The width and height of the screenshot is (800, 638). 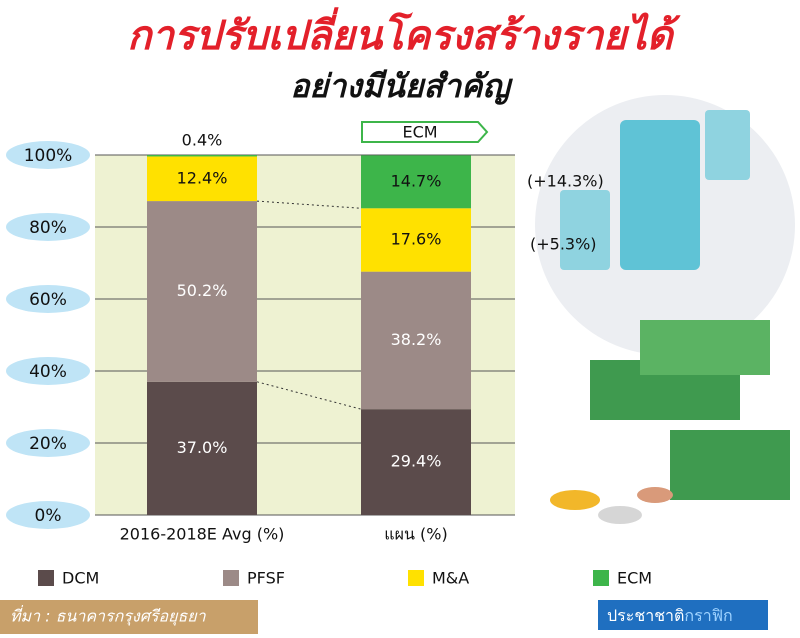 I want to click on value-label: 17.6%, so click(x=416, y=238).